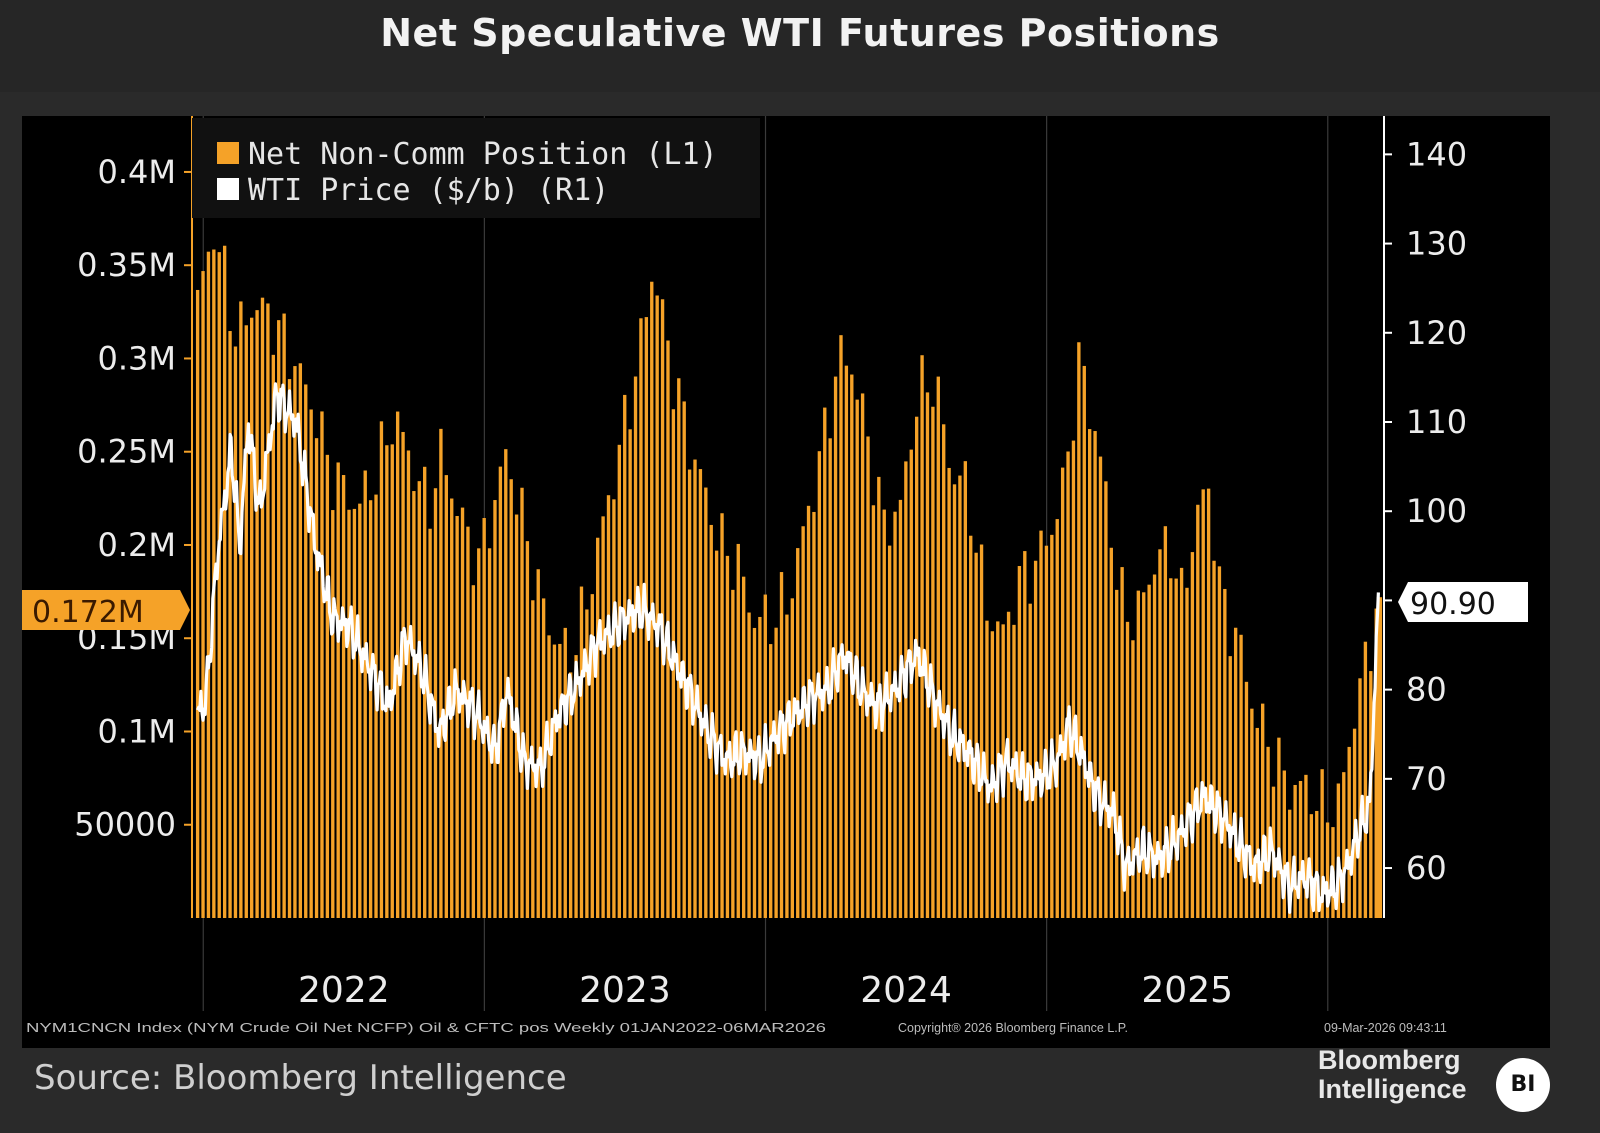 This screenshot has width=1600, height=1133. What do you see at coordinates (1426, 868) in the screenshot?
I see `right-tick-label: 60` at bounding box center [1426, 868].